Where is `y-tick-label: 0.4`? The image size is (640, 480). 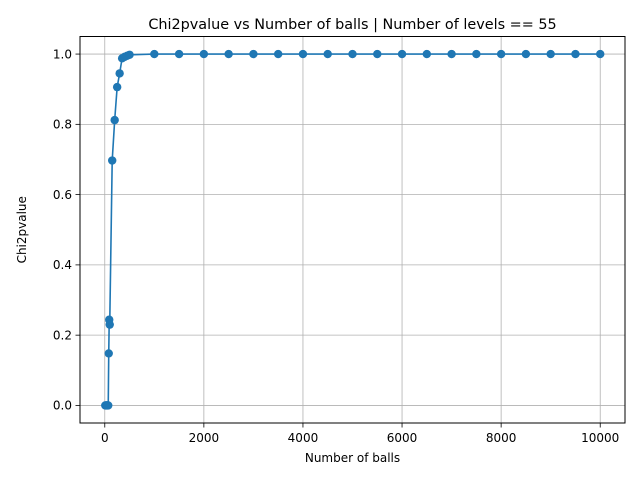
y-tick-label: 0.4 is located at coordinates (62, 265).